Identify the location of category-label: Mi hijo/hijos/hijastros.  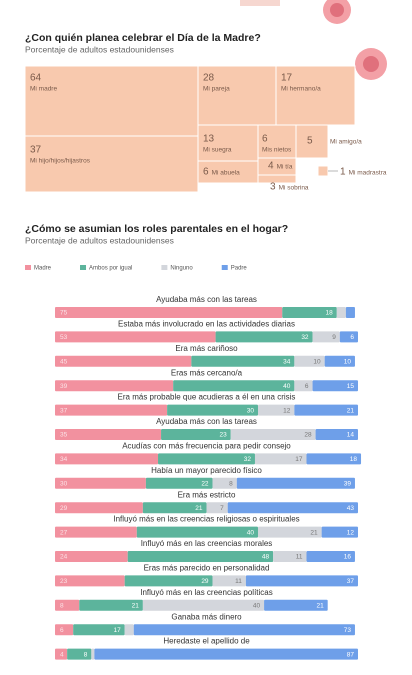
(60, 161).